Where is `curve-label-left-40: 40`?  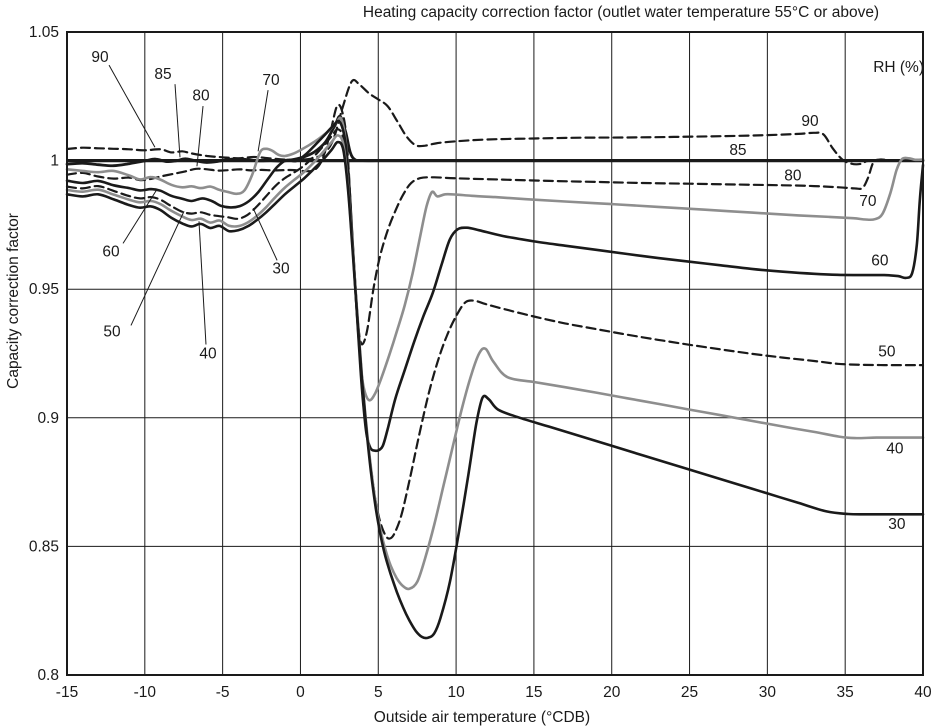 curve-label-left-40: 40 is located at coordinates (208, 354).